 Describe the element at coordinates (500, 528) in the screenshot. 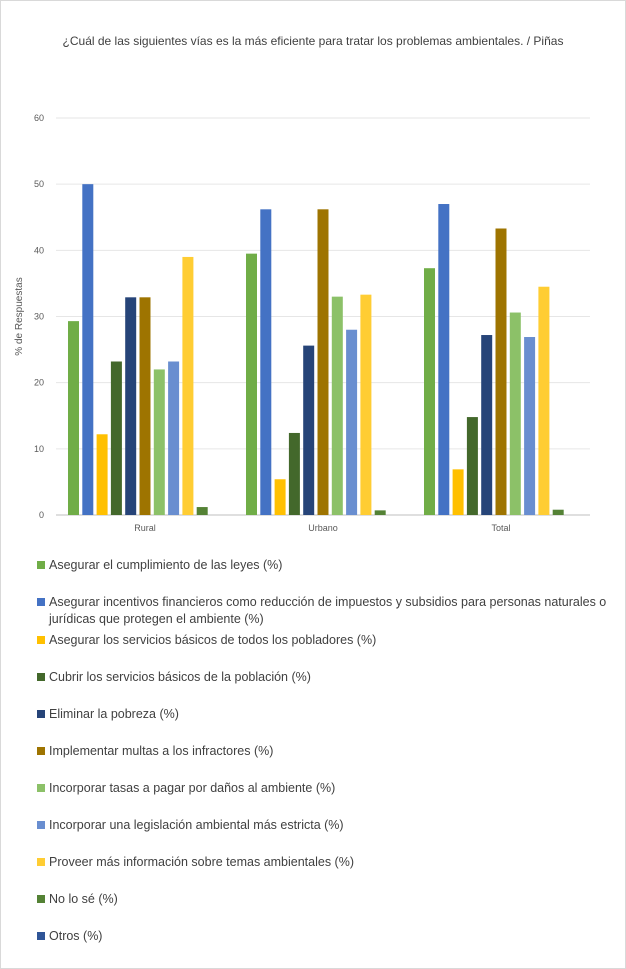

I see `x-tick-label: Total` at that location.